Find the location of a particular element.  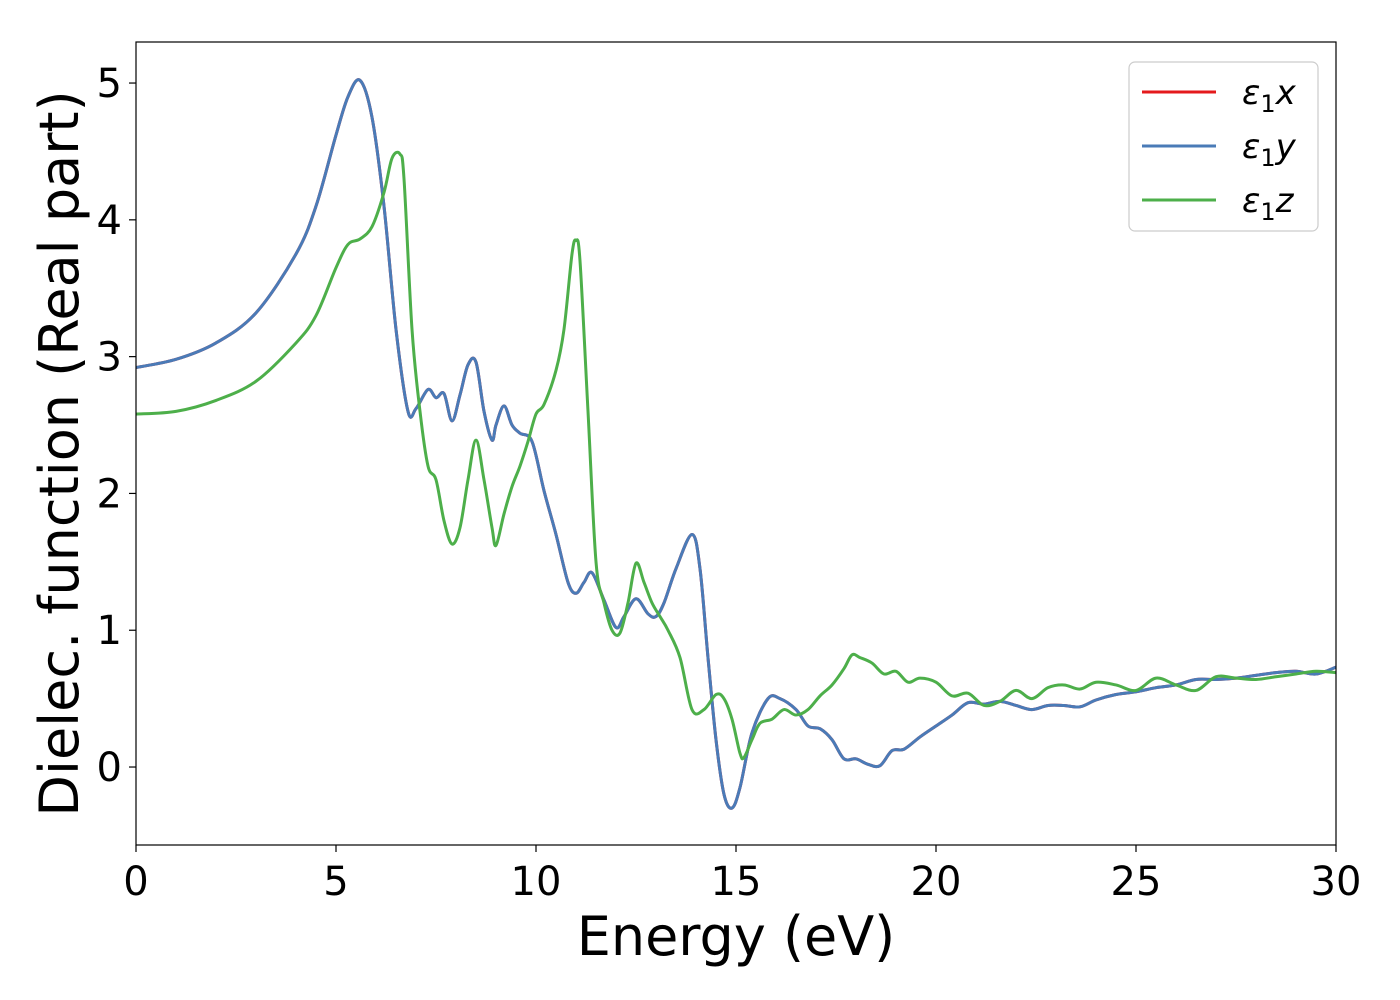

x-tick-label: 30 is located at coordinates (1336, 882).